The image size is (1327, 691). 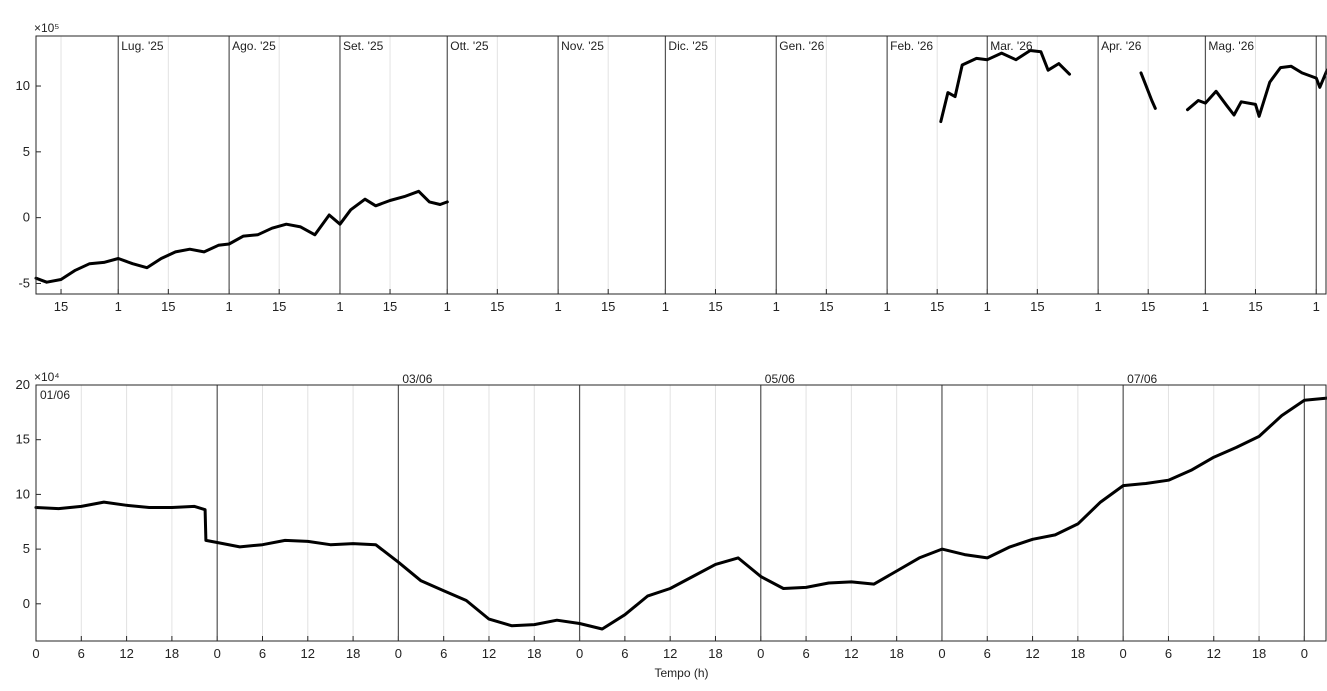 I want to click on bottom-chart-exponent-label: ×10⁴, so click(x=47, y=377).